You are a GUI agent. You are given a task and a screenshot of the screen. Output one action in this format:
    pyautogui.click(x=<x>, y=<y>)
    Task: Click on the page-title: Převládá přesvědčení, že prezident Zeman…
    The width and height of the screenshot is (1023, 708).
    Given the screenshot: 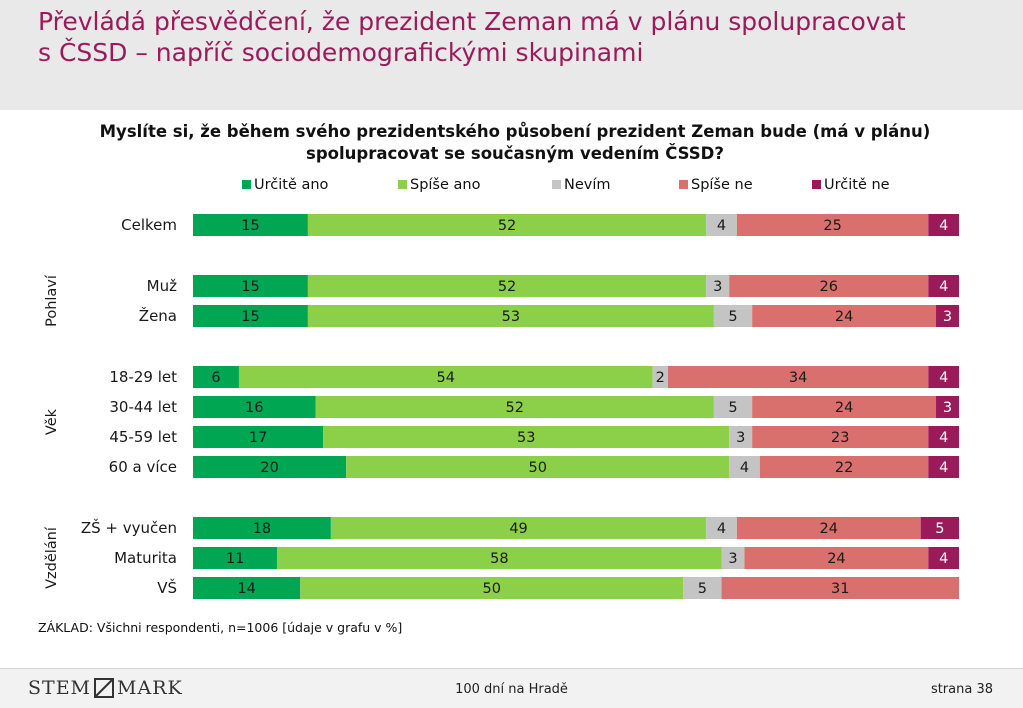 What is the action you would take?
    pyautogui.click(x=523, y=37)
    